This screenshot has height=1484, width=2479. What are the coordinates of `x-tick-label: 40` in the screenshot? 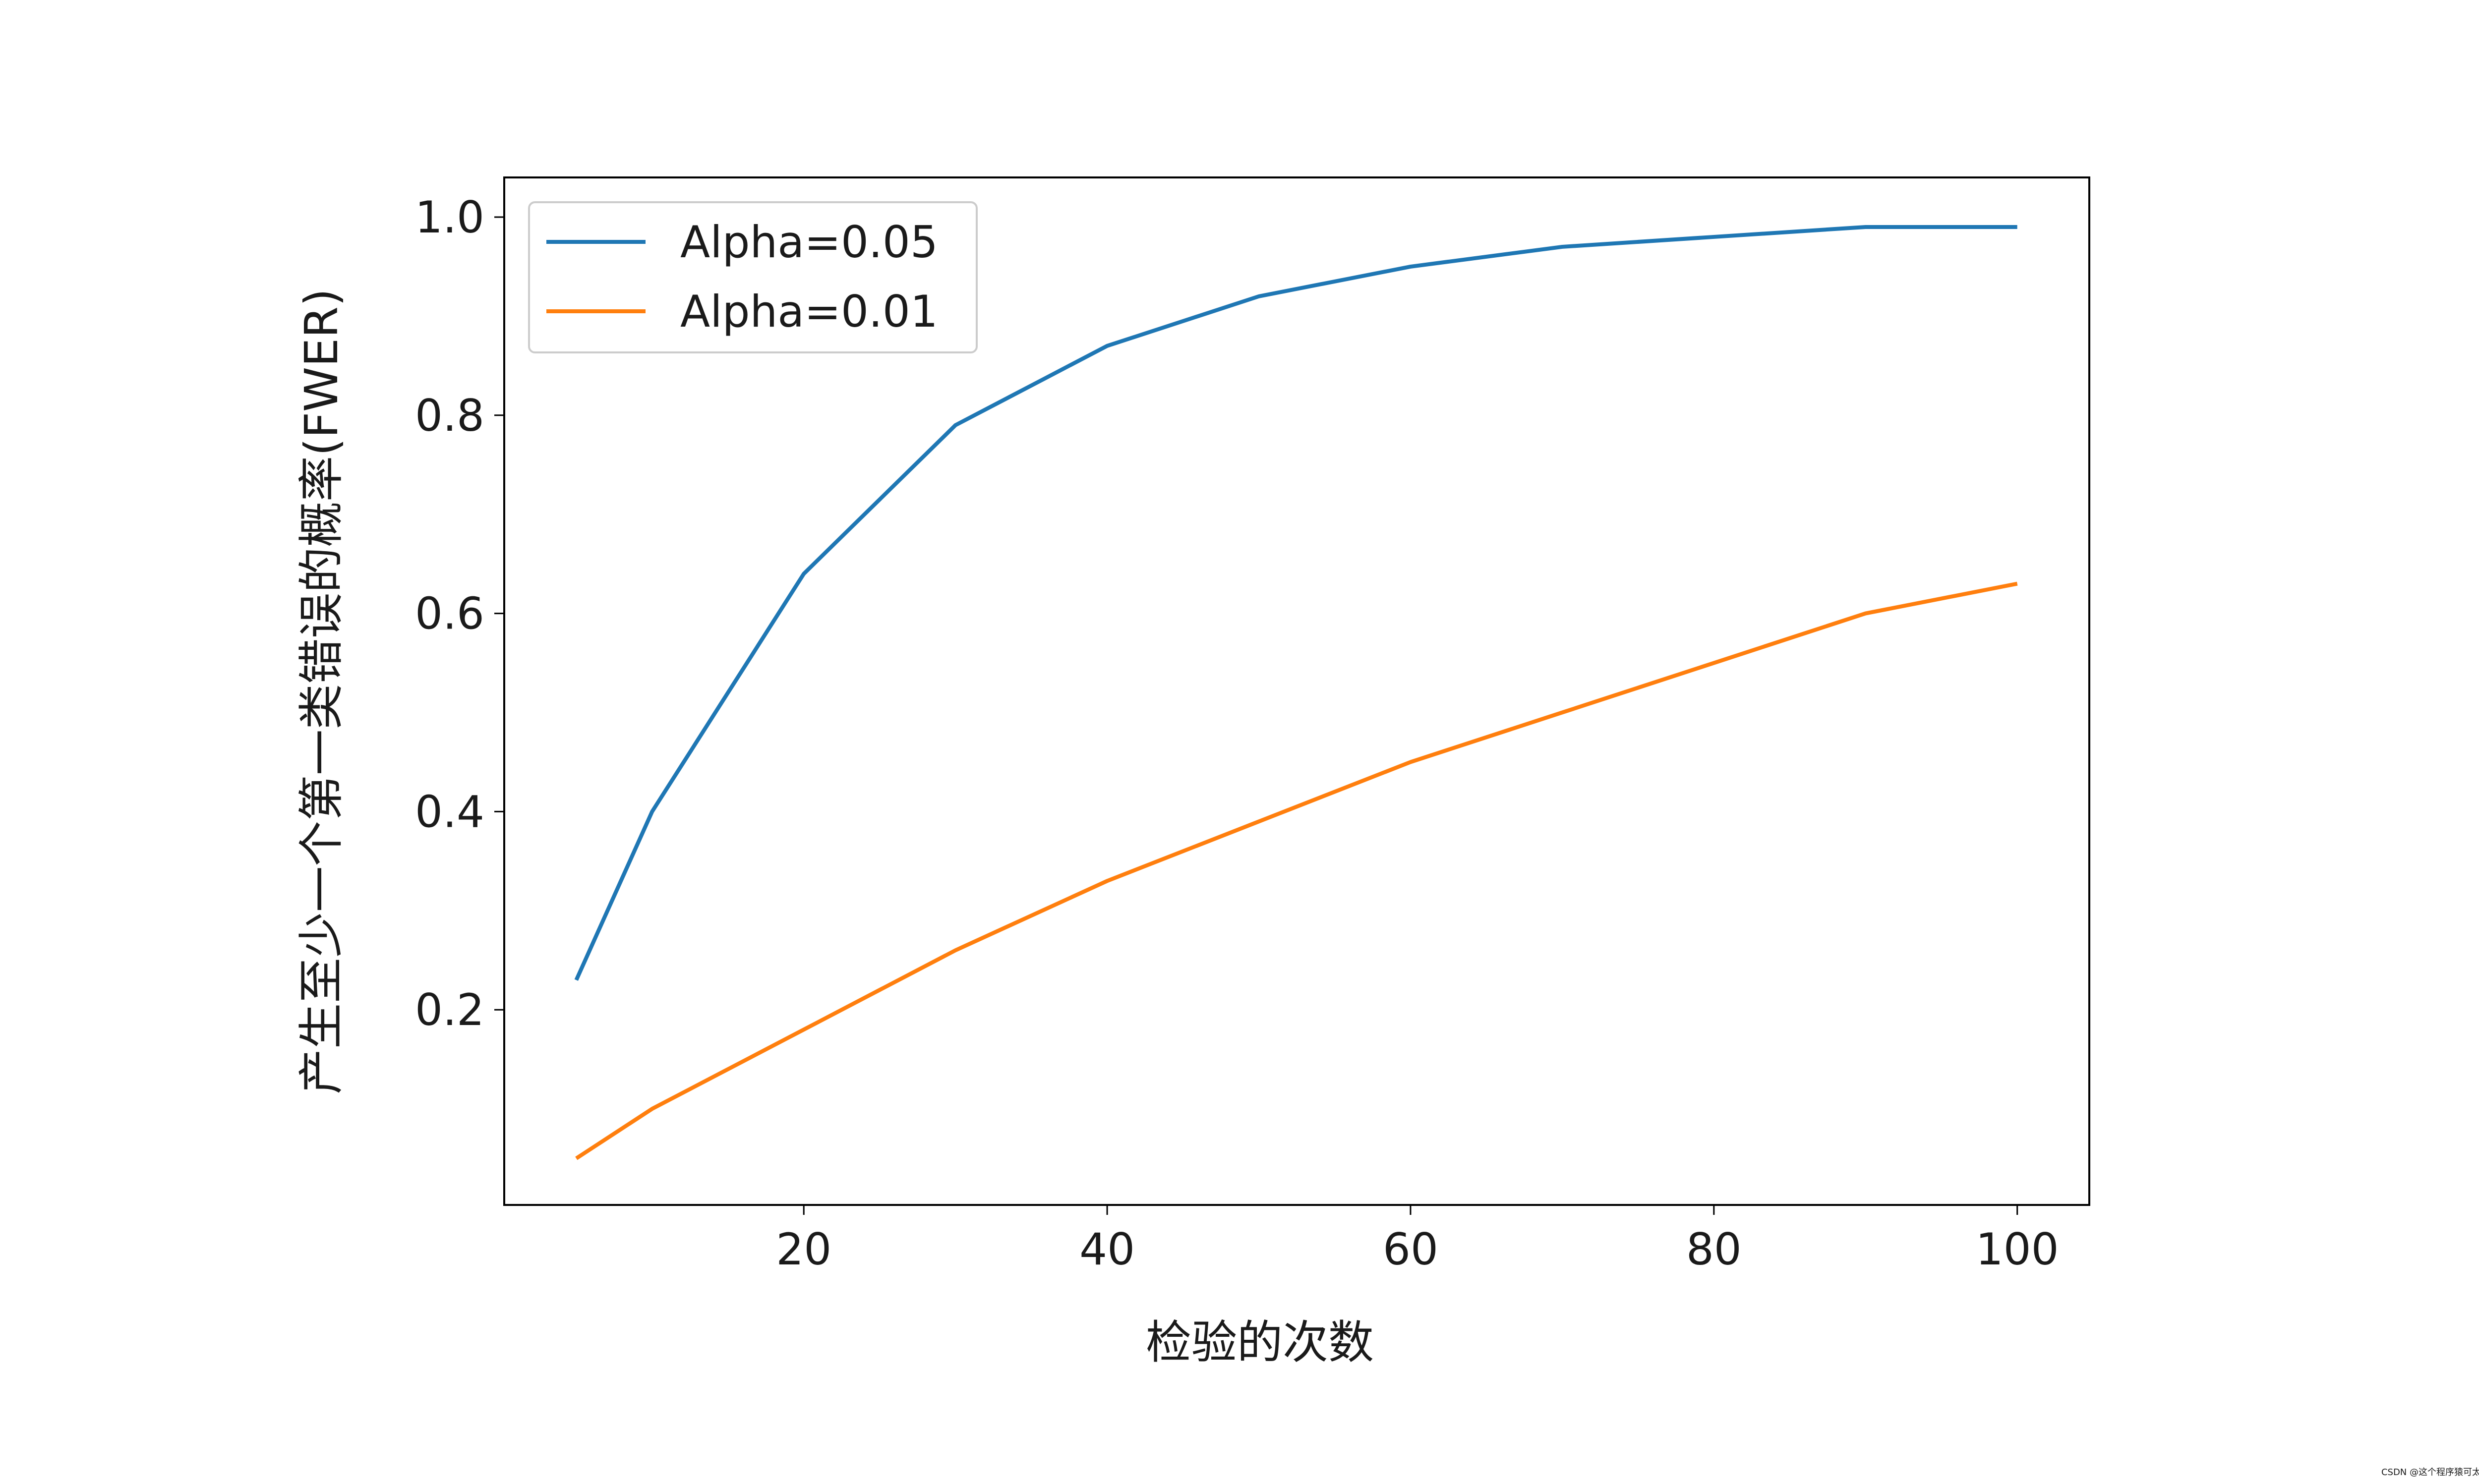 It's located at (1107, 1249).